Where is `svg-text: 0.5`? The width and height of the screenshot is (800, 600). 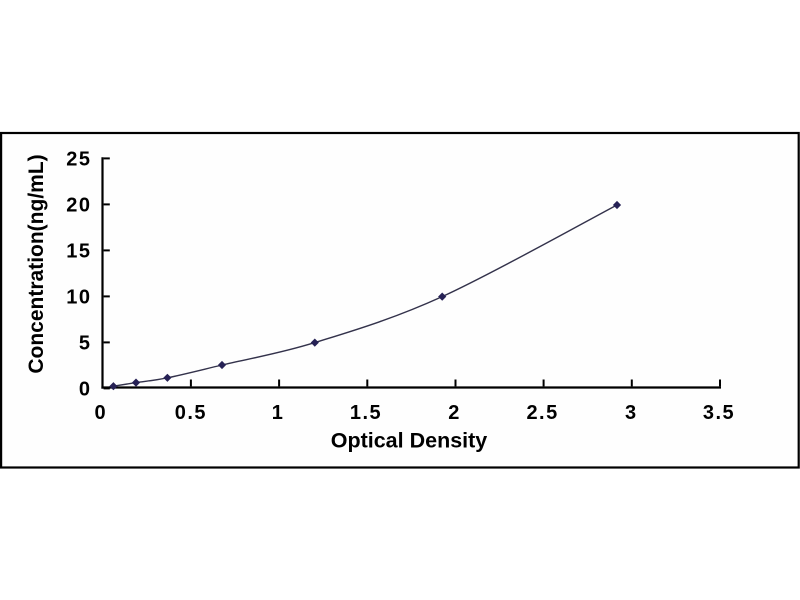
svg-text: 0.5 is located at coordinates (191, 413).